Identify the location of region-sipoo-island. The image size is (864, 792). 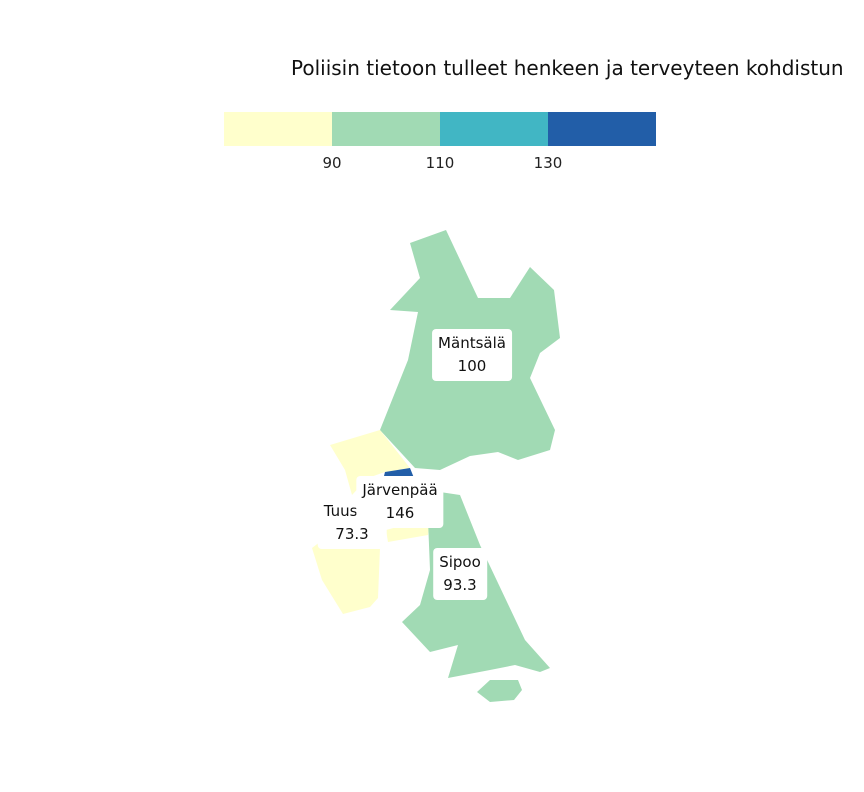
(499, 691).